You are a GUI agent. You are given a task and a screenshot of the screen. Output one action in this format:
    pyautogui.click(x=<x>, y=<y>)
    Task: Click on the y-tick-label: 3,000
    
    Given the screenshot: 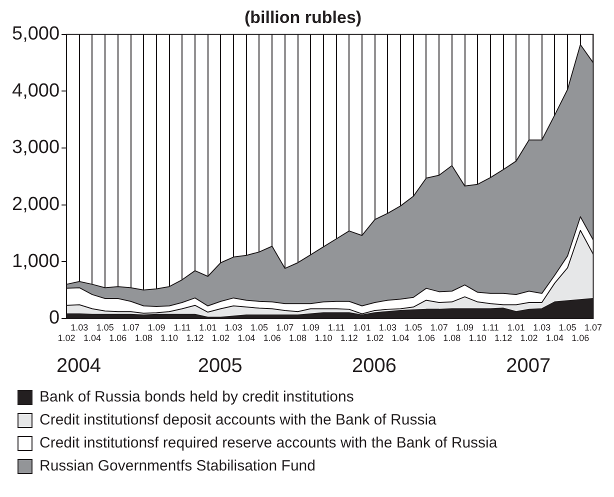 What is the action you would take?
    pyautogui.click(x=36, y=147)
    